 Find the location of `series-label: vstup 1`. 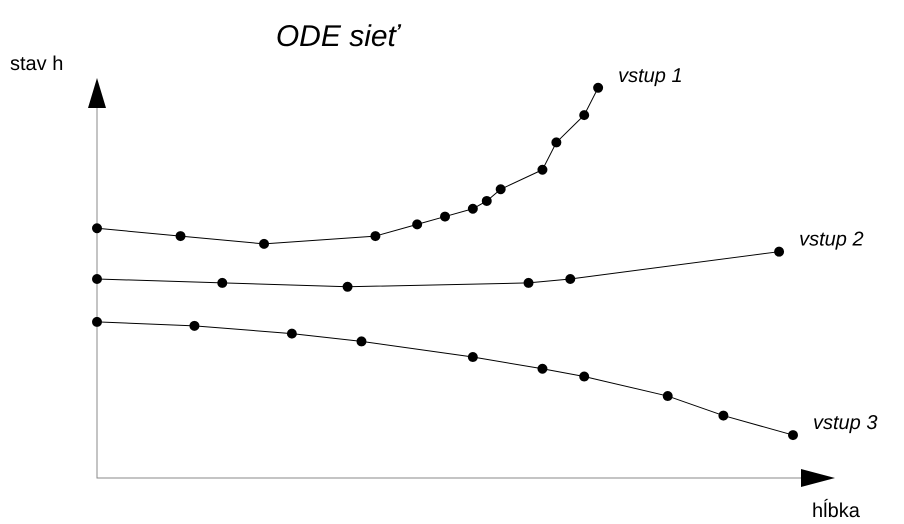

series-label: vstup 1 is located at coordinates (650, 75).